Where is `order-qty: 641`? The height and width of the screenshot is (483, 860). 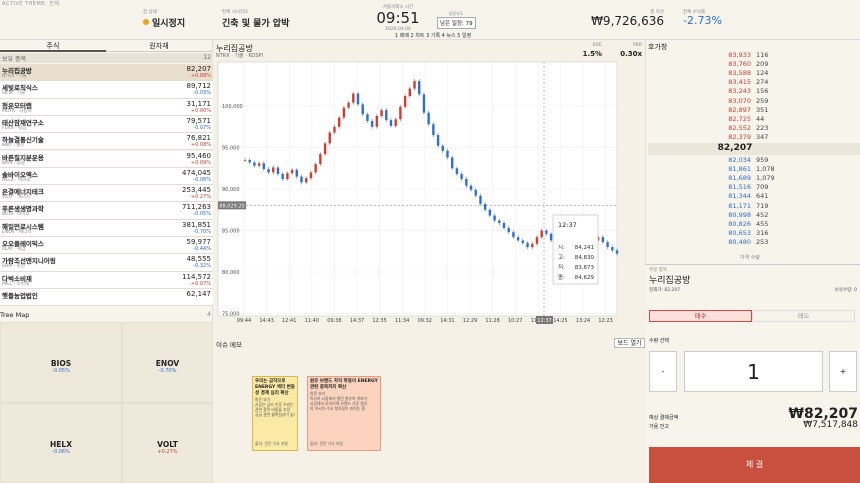
order-qty: 641 is located at coordinates (762, 196).